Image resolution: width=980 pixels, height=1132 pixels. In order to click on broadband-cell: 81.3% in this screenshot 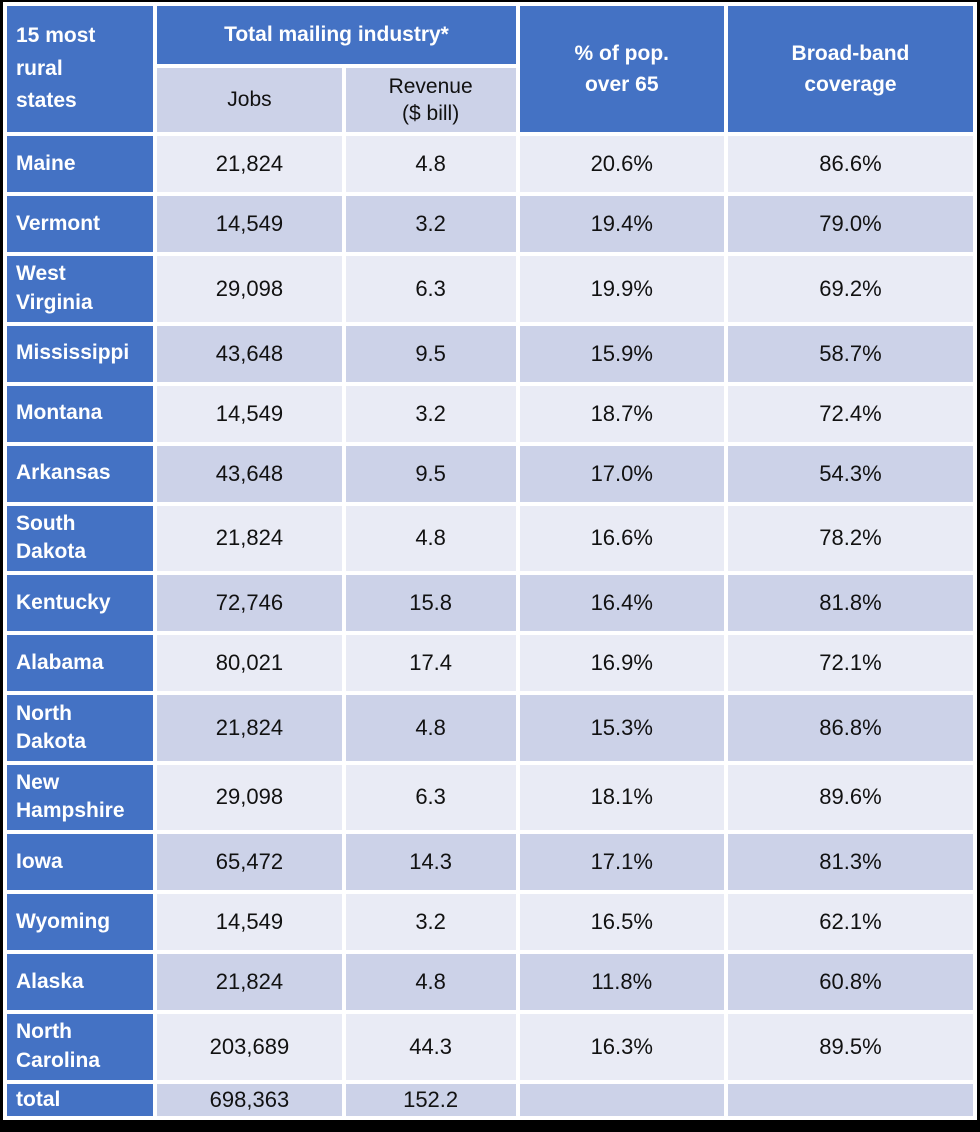, I will do `click(850, 861)`.